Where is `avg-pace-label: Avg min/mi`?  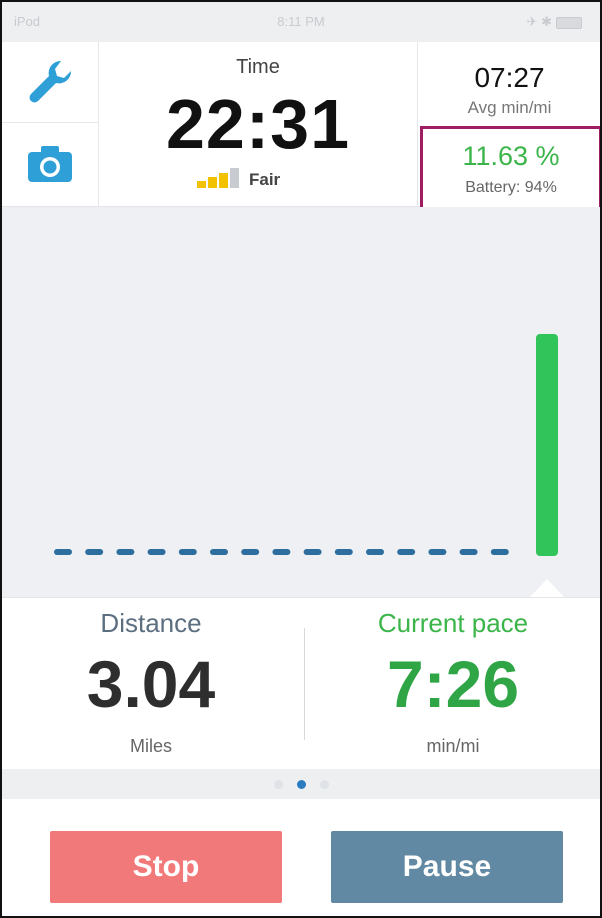 avg-pace-label: Avg min/mi is located at coordinates (509, 107).